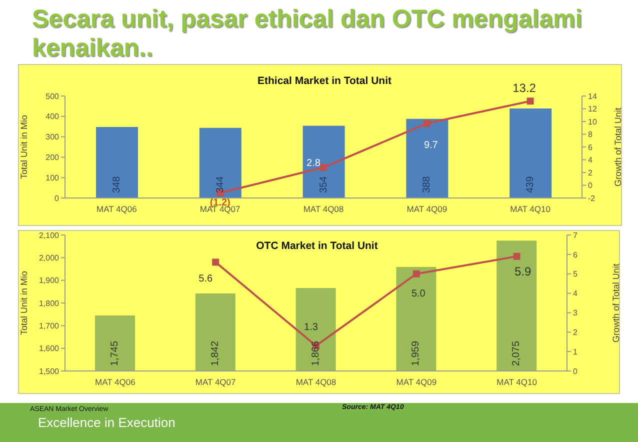 The height and width of the screenshot is (442, 638). Describe the element at coordinates (416, 353) in the screenshot. I see `data-label: 1,959` at that location.